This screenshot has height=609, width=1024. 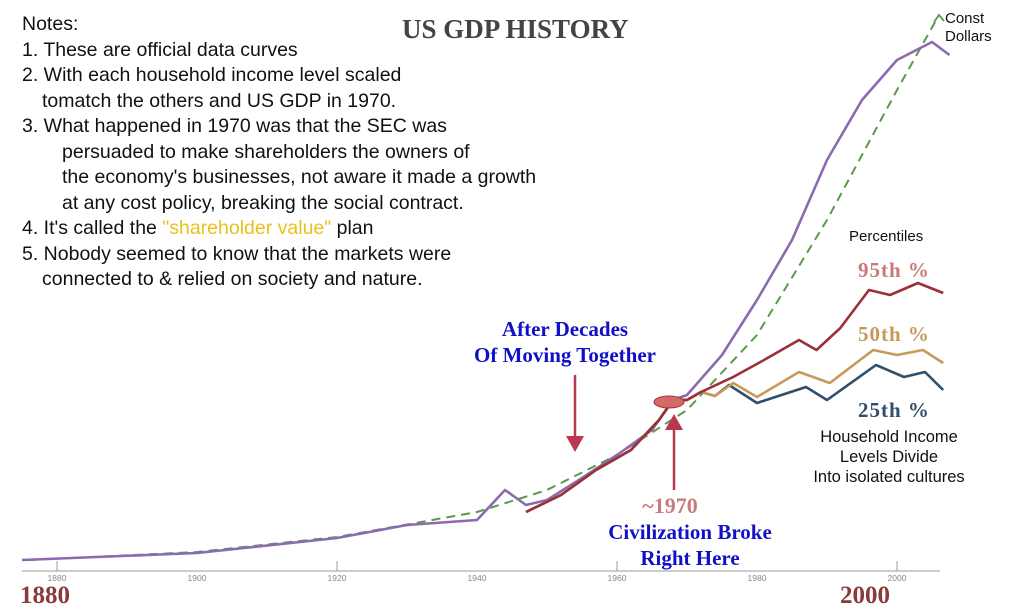 I want to click on x-tick-label: 1960, so click(x=617, y=578).